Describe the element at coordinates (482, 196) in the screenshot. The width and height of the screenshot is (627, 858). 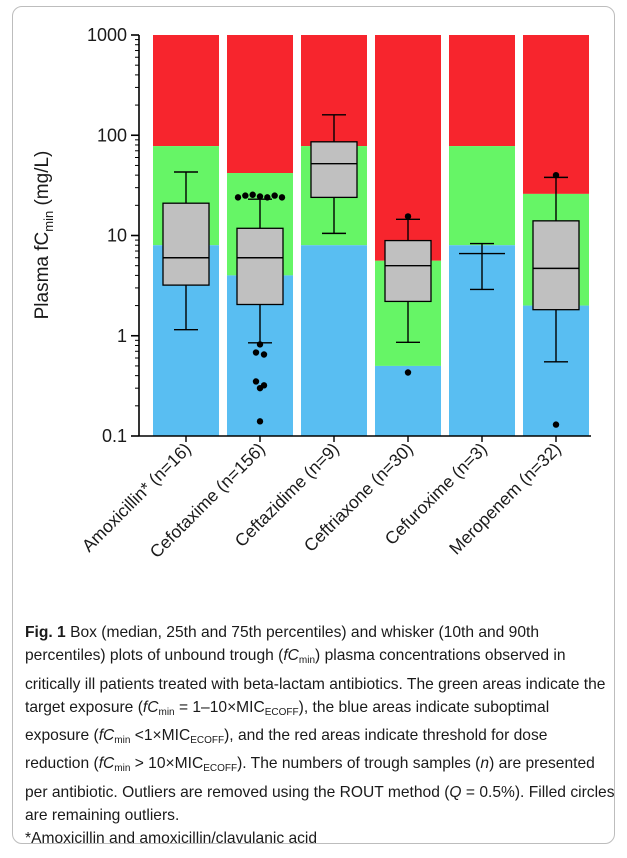
I see `target-zone` at that location.